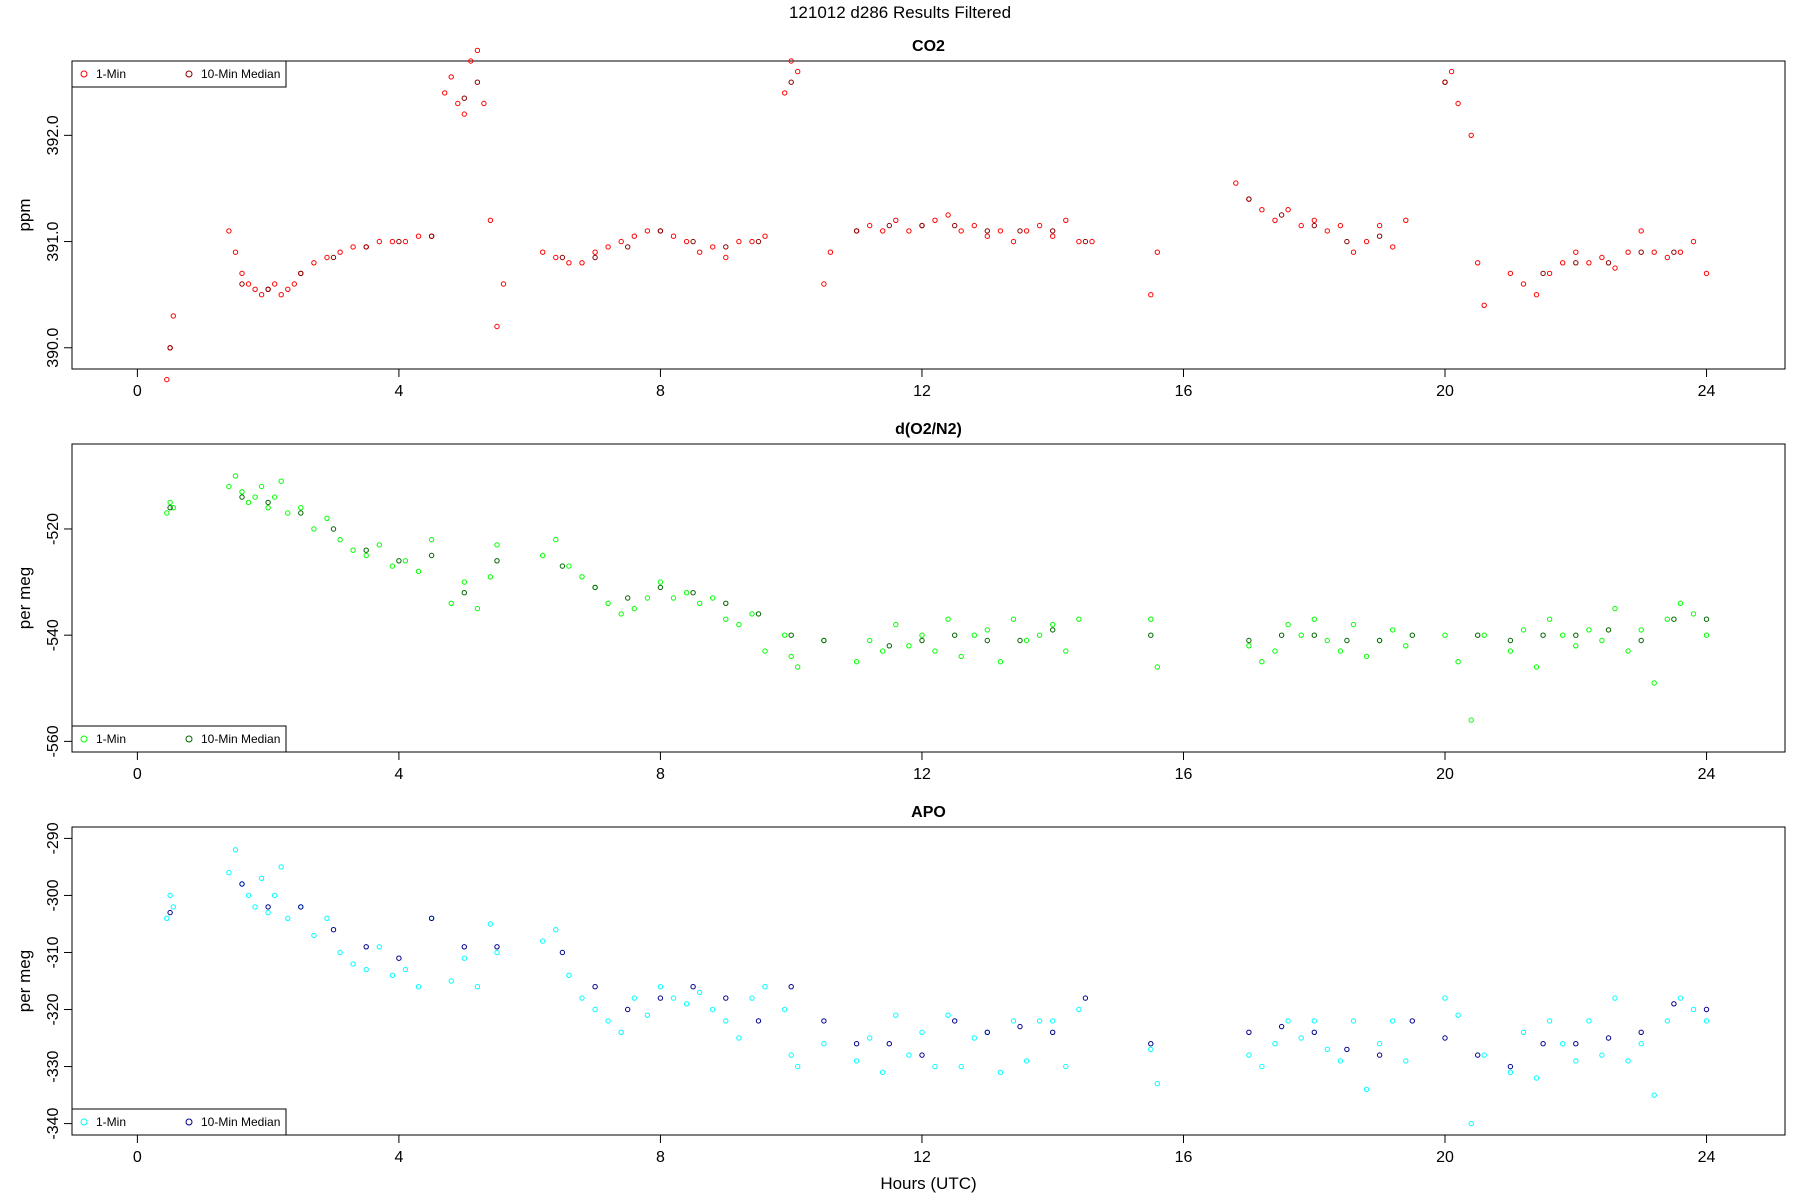  What do you see at coordinates (53, 741) in the screenshot?
I see `y-tick-label: -560` at bounding box center [53, 741].